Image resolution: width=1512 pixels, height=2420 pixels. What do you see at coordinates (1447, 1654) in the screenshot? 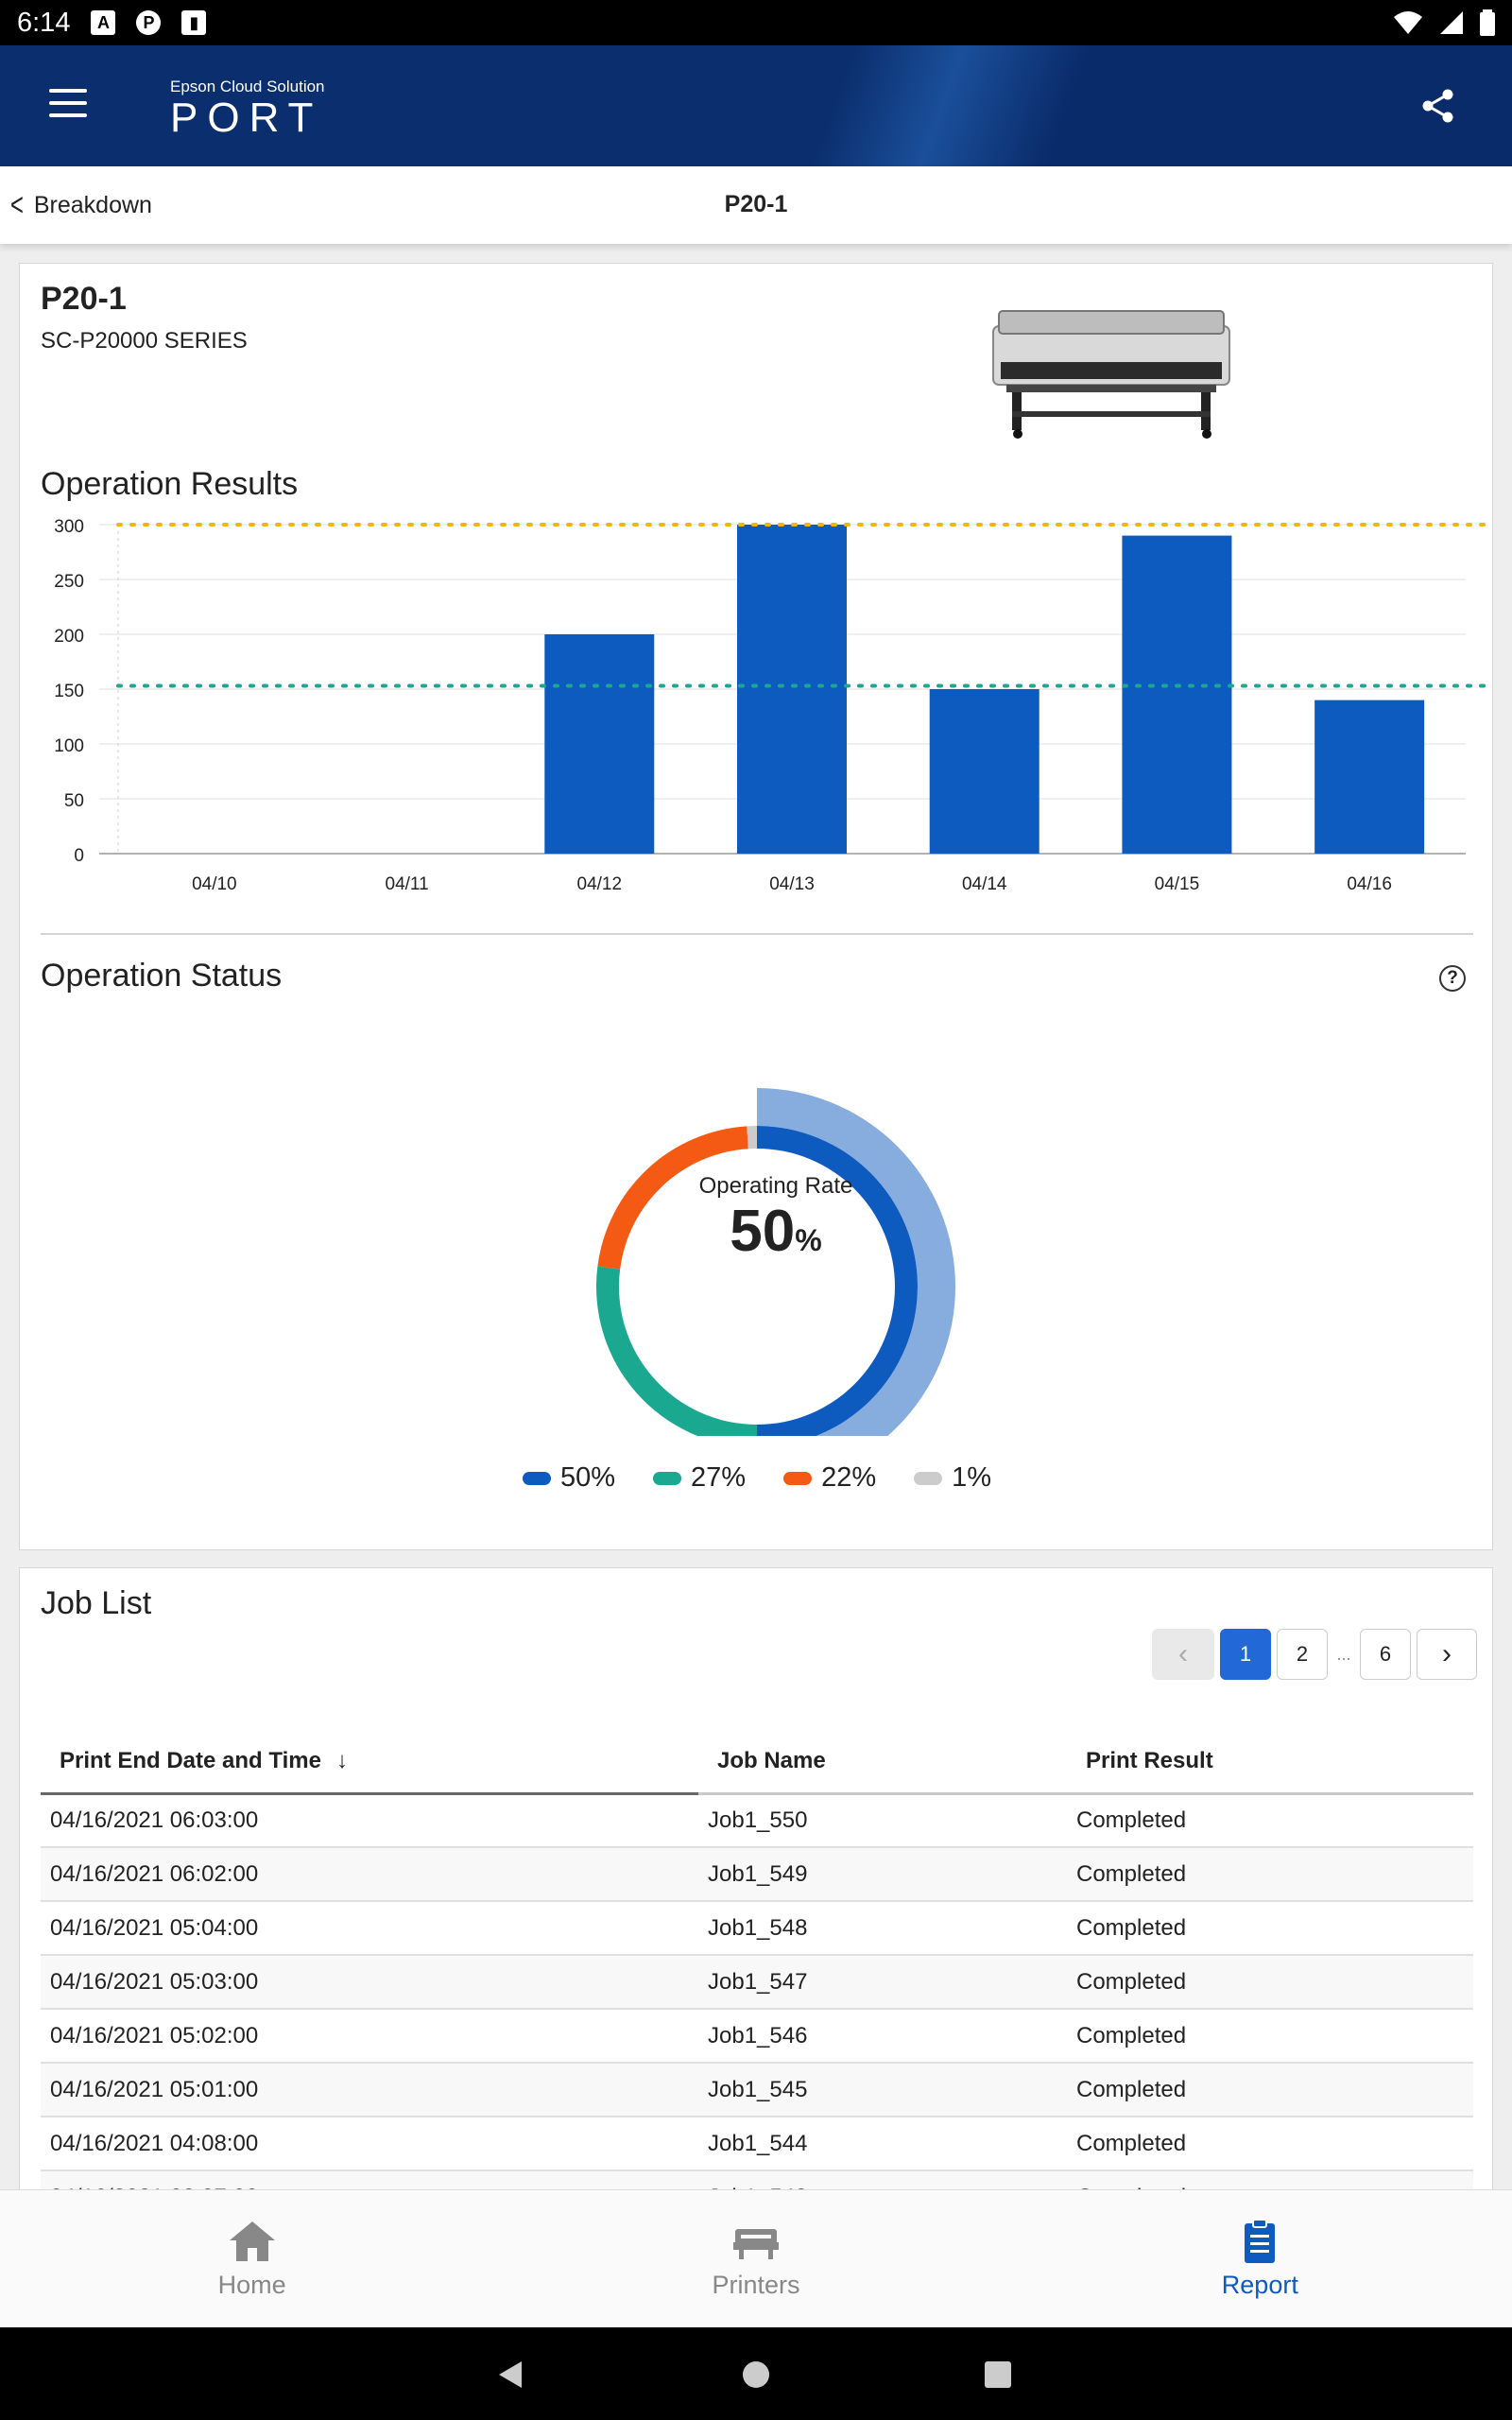
I see `next-page-button: ›` at bounding box center [1447, 1654].